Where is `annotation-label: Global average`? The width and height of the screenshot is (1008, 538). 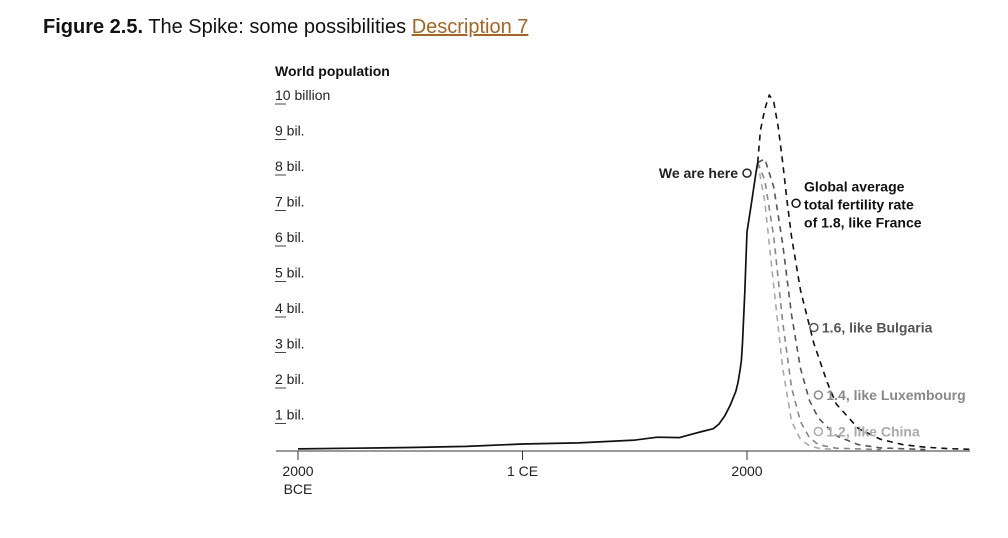 annotation-label: Global average is located at coordinates (854, 186).